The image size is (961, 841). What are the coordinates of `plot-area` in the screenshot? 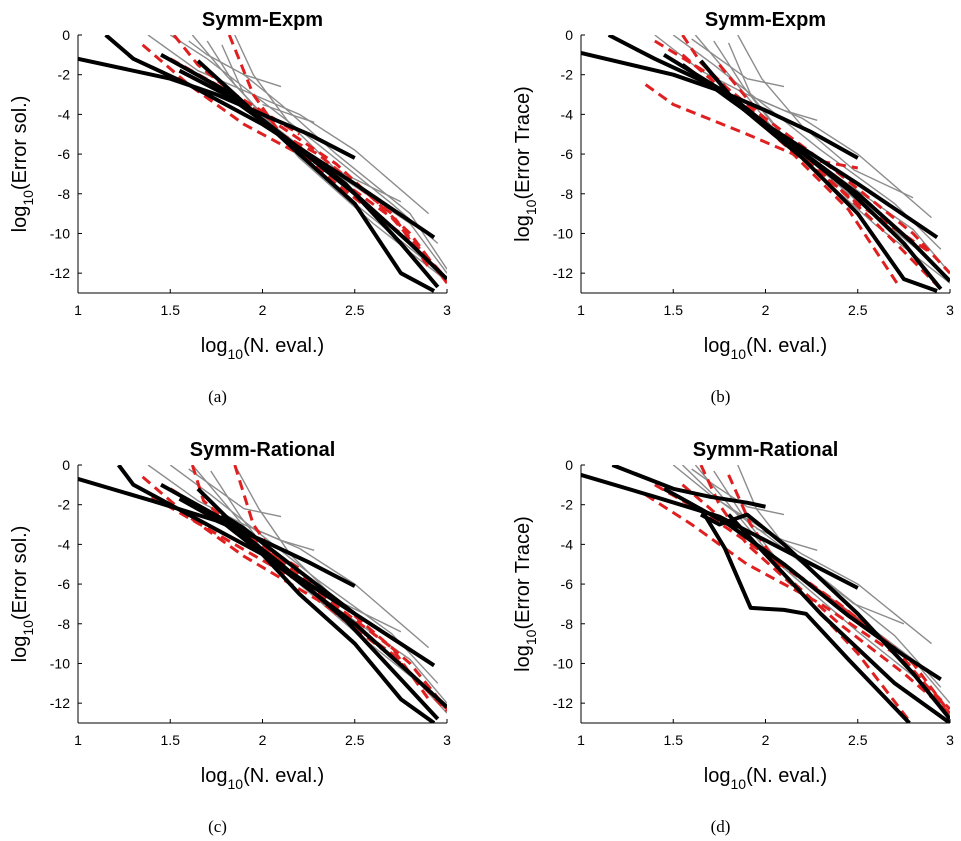 It's located at (262, 164).